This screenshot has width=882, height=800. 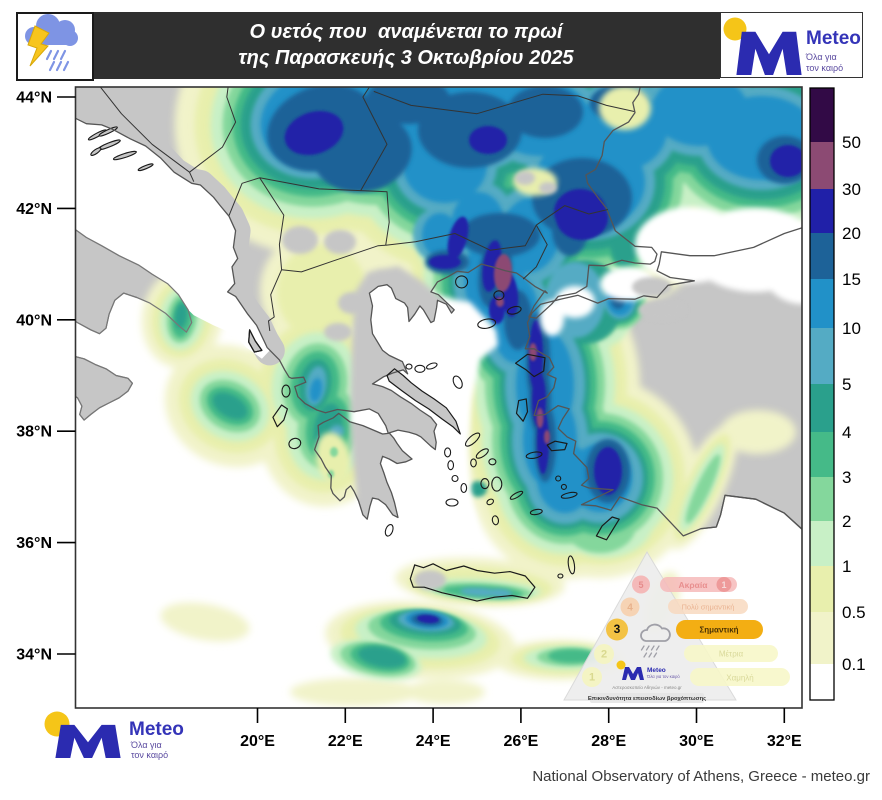 I want to click on svg-text: Χαμηλή, so click(x=739, y=678).